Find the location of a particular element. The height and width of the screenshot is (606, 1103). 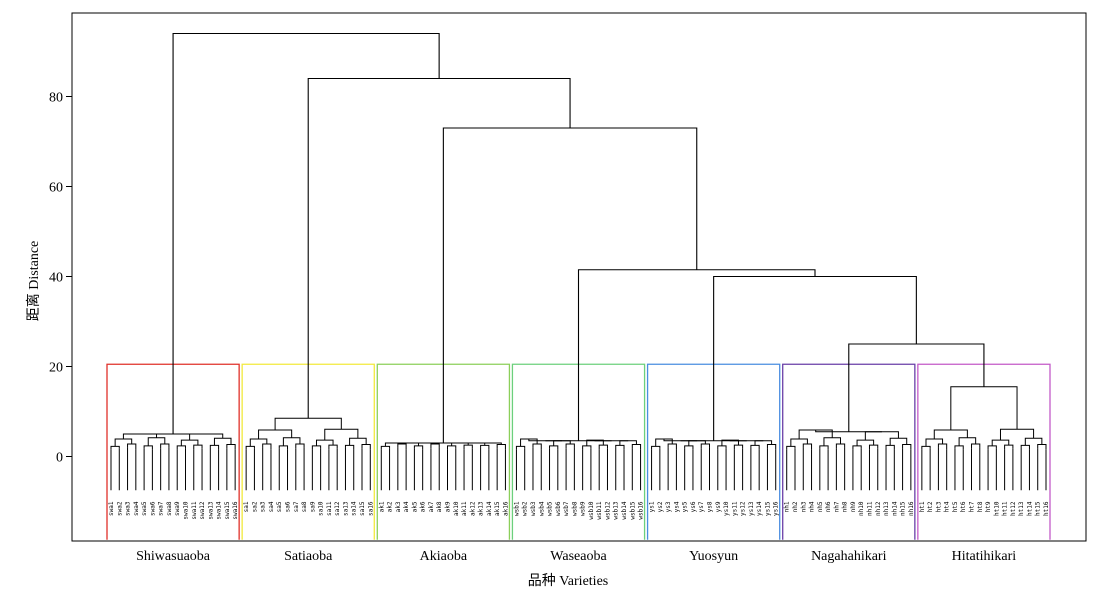

leaf-label: ht9 is located at coordinates (988, 506).